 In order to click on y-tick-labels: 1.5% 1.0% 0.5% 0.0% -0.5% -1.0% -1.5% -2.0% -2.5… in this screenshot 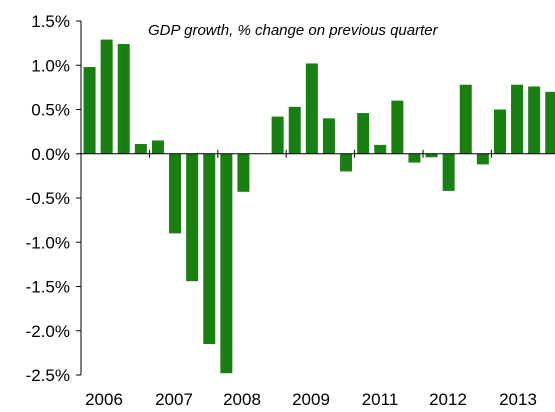, I will do `click(48, 198)`.